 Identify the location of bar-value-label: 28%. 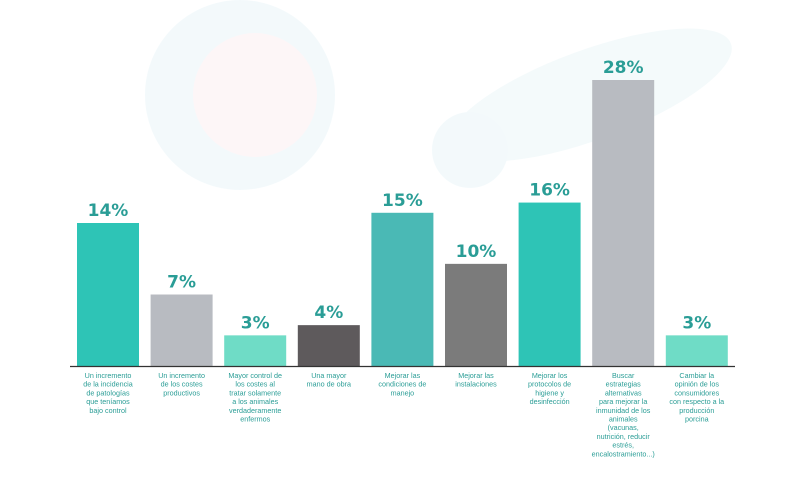
(623, 68).